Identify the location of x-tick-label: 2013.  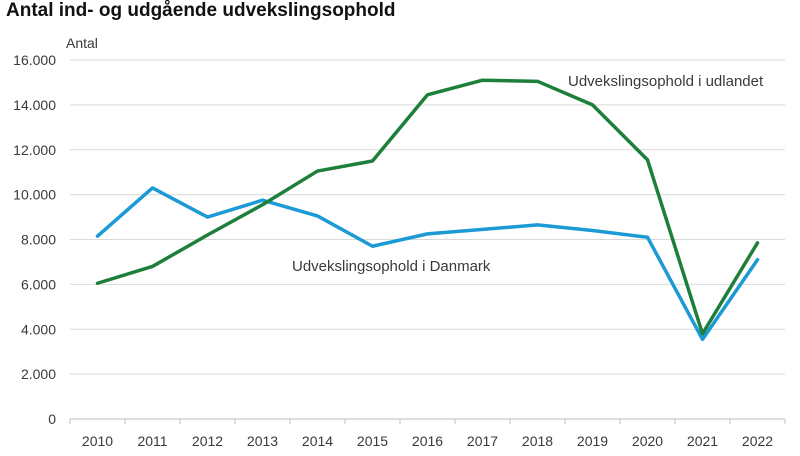
(262, 441).